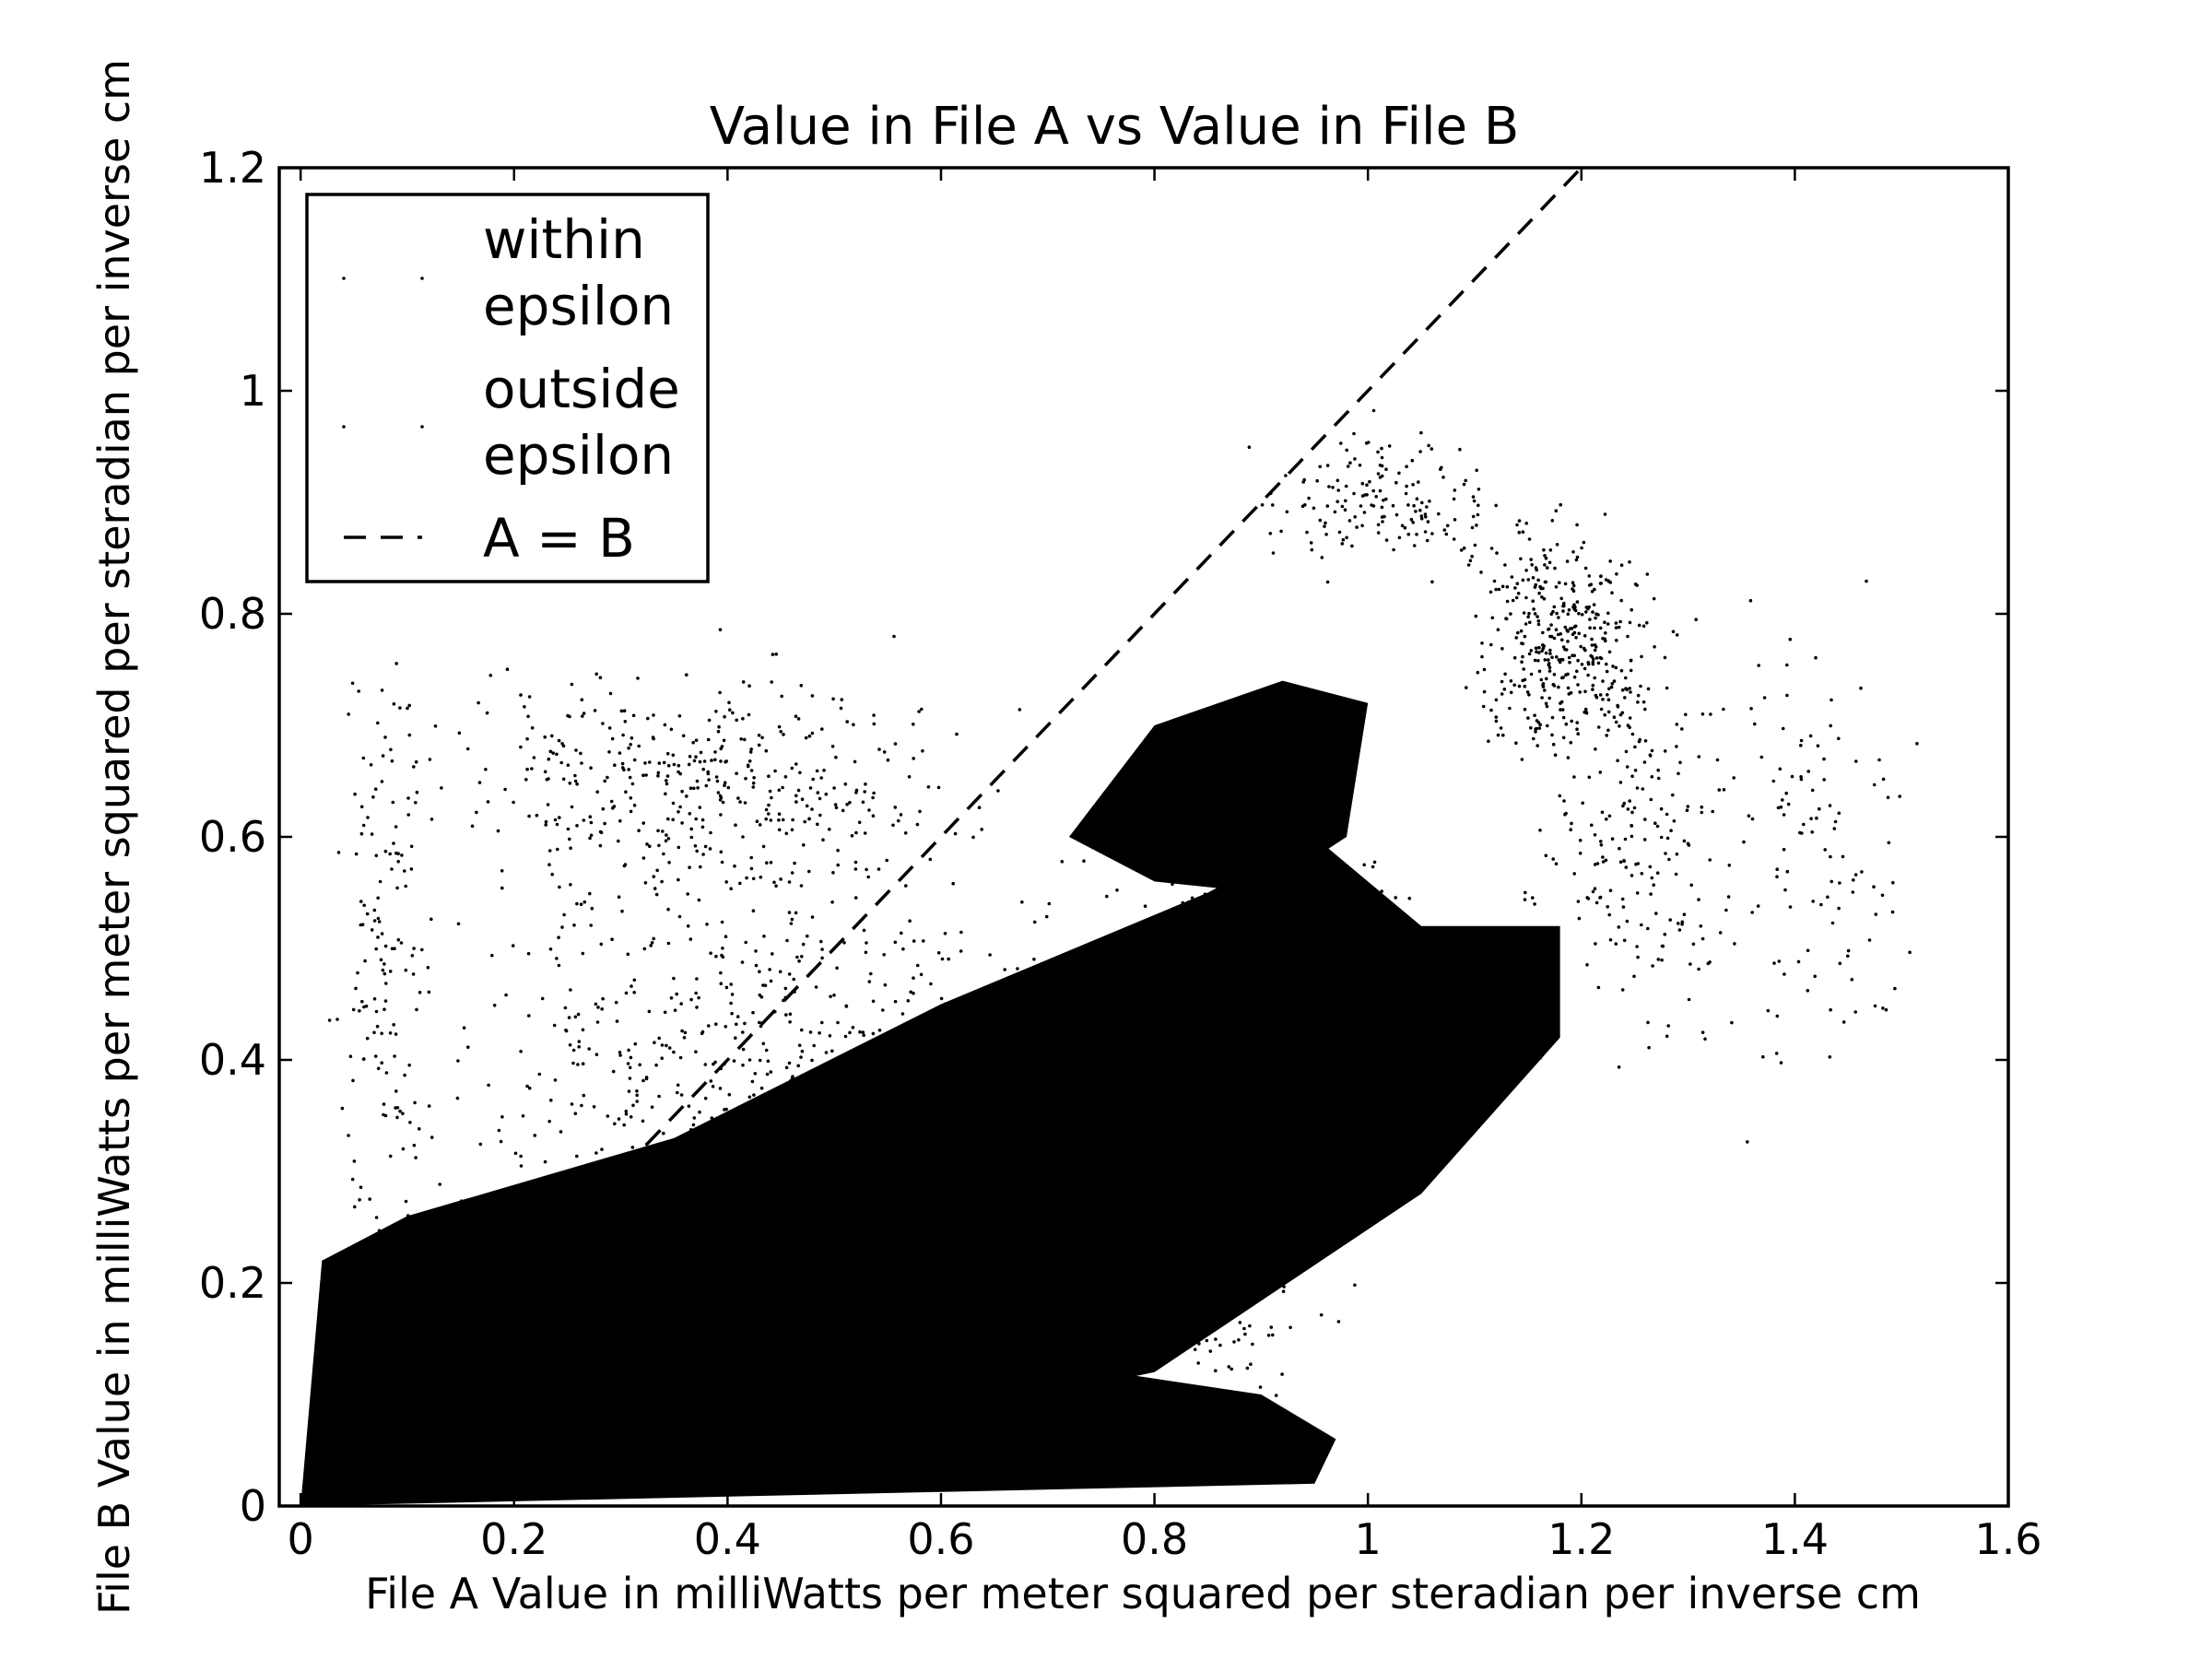 Image resolution: width=2212 pixels, height=1659 pixels. Describe the element at coordinates (232, 168) in the screenshot. I see `y-tick-label: 1.2` at that location.